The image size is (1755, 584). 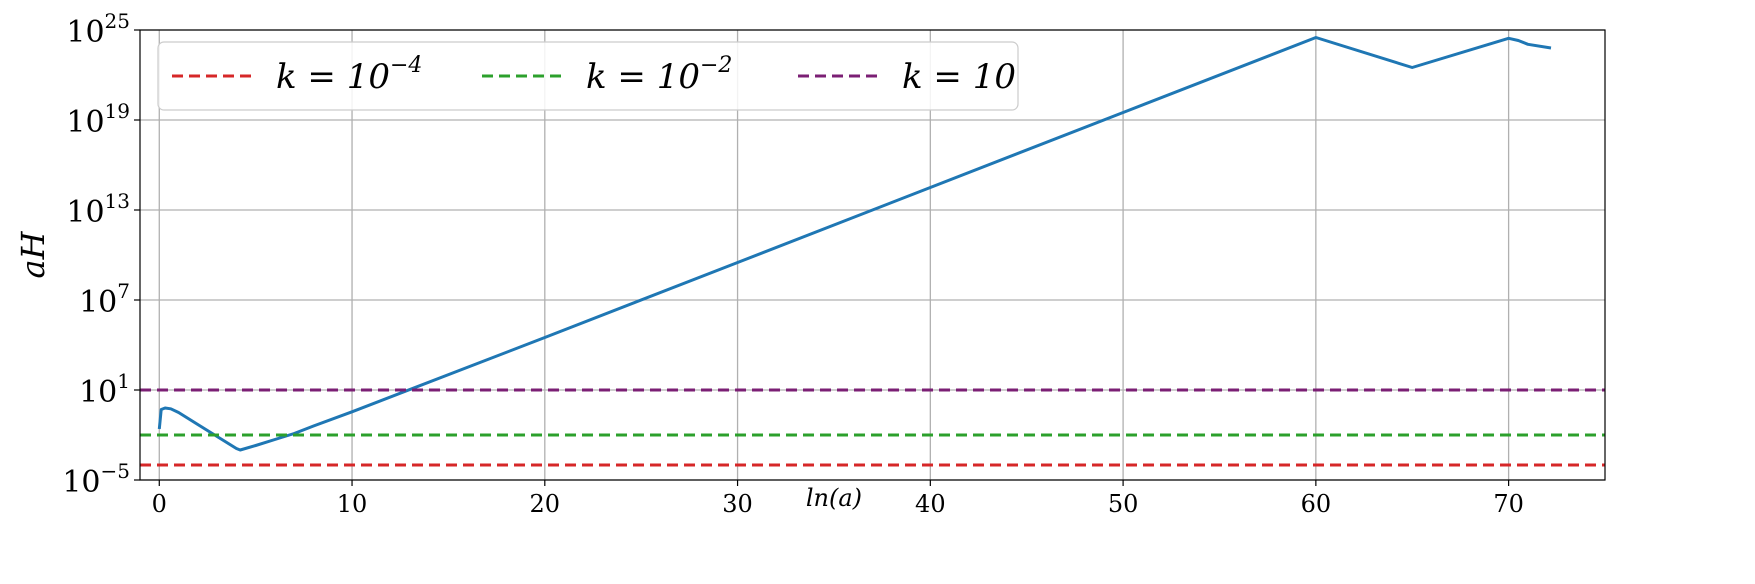 I want to click on x-tick-label: 60, so click(x=1316, y=504).